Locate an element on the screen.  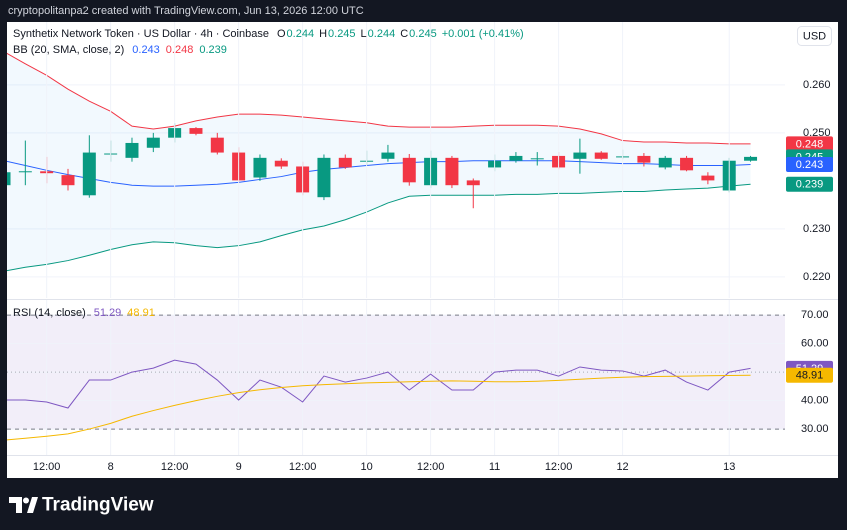
y-tick-label: 40.00 is located at coordinates (815, 400).